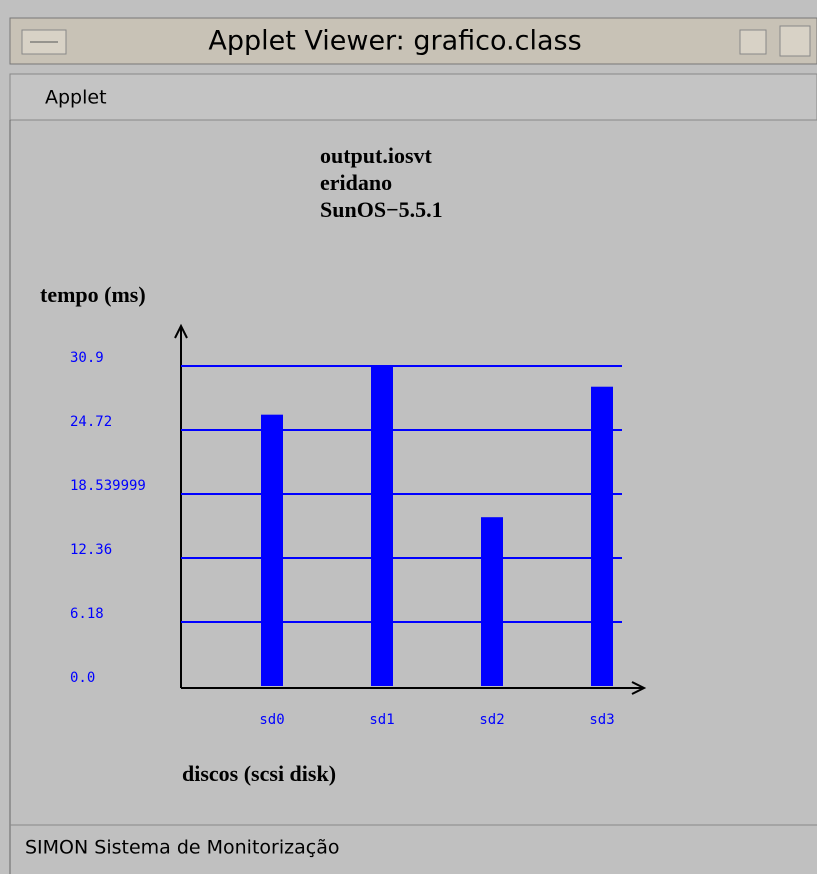  Describe the element at coordinates (87, 358) in the screenshot. I see `y-tick-label: 30.9` at that location.